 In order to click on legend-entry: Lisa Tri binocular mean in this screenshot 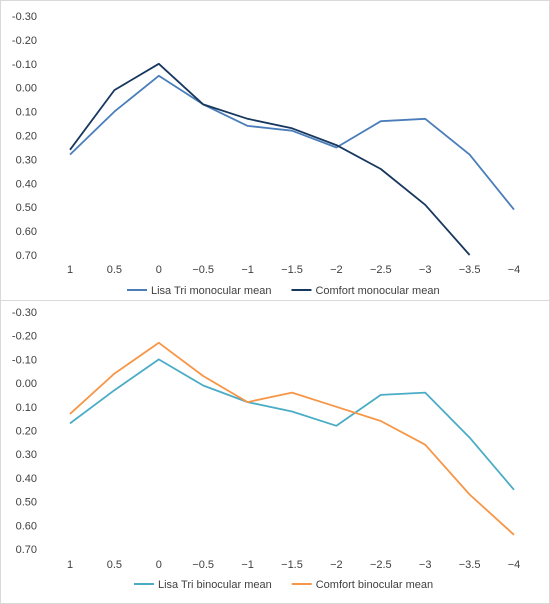, I will do `click(215, 585)`.